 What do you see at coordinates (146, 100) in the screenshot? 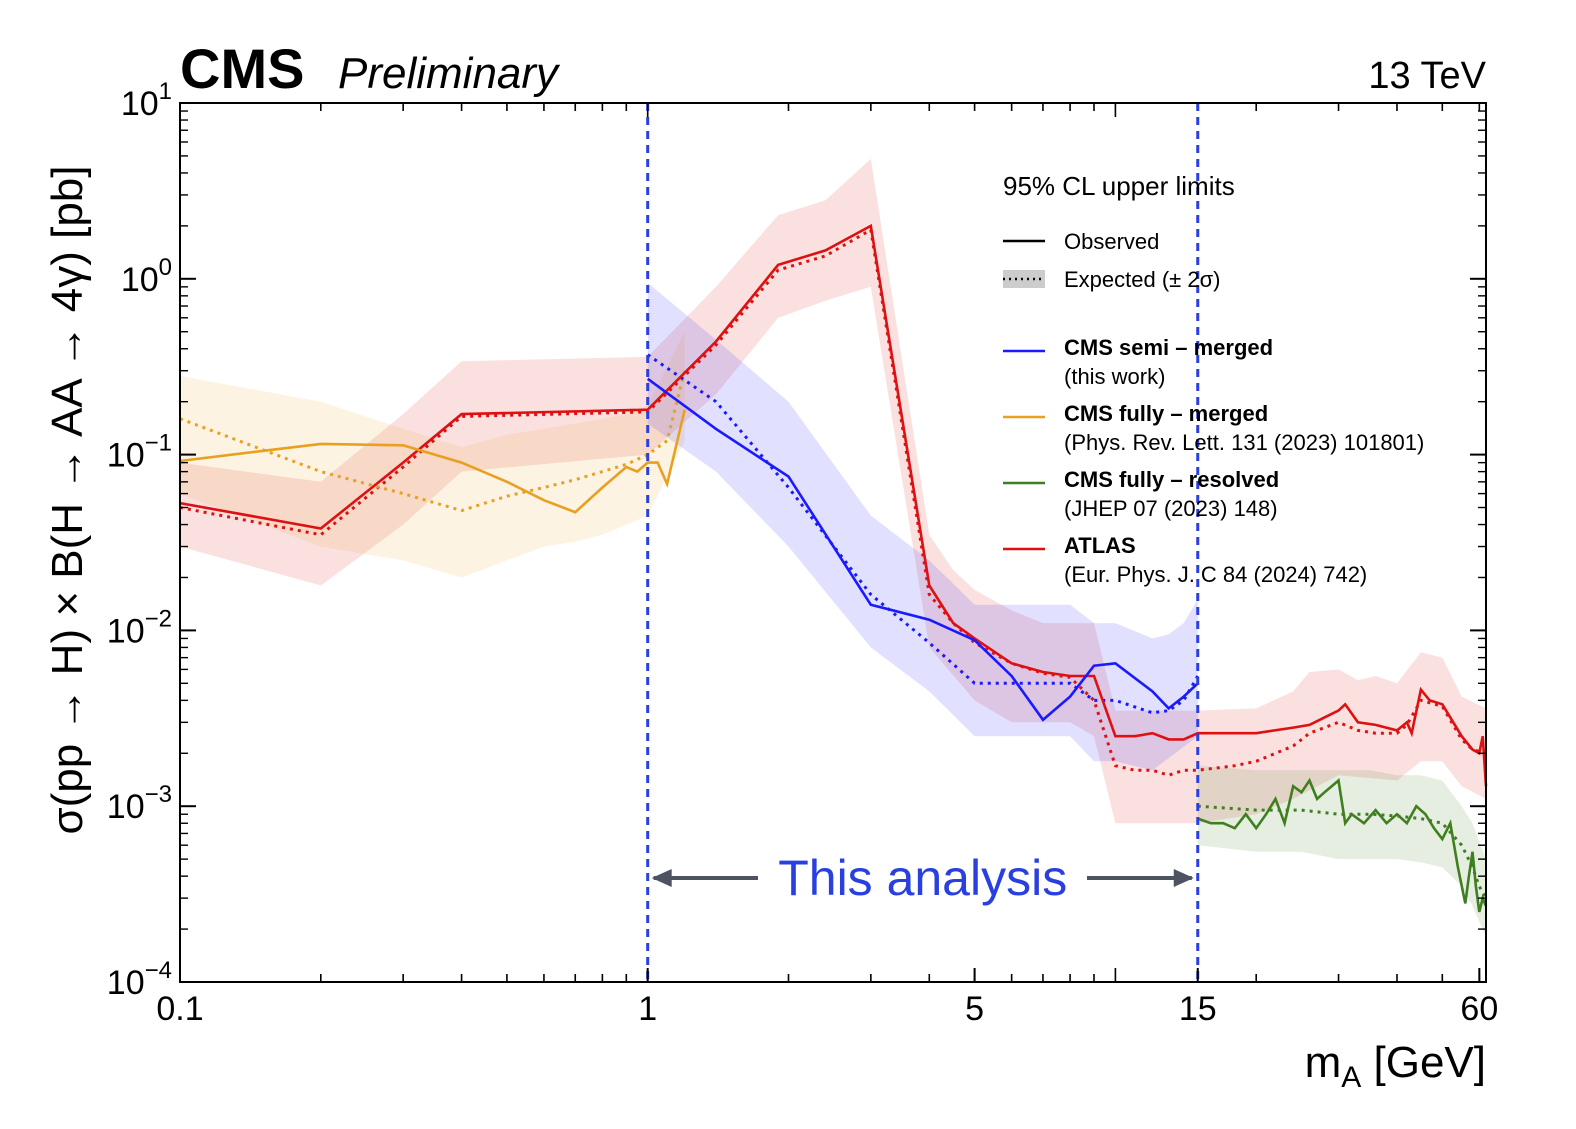
I see `y-tick-label: 10¹` at bounding box center [146, 100].